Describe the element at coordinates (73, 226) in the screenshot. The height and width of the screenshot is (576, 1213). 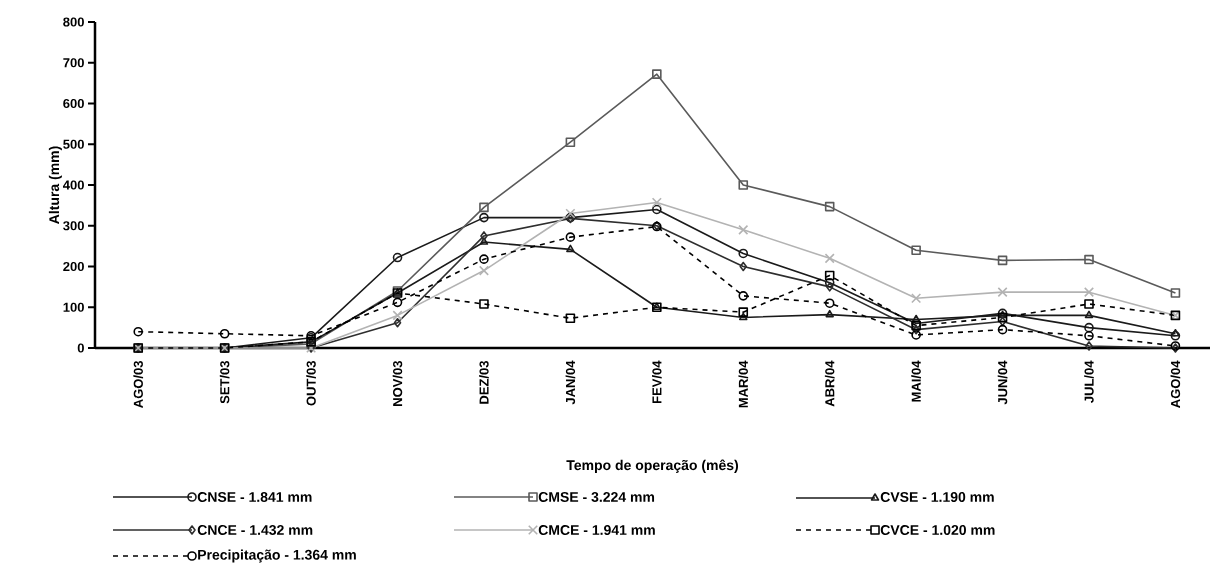
I see `y-tick-label: 300` at that location.